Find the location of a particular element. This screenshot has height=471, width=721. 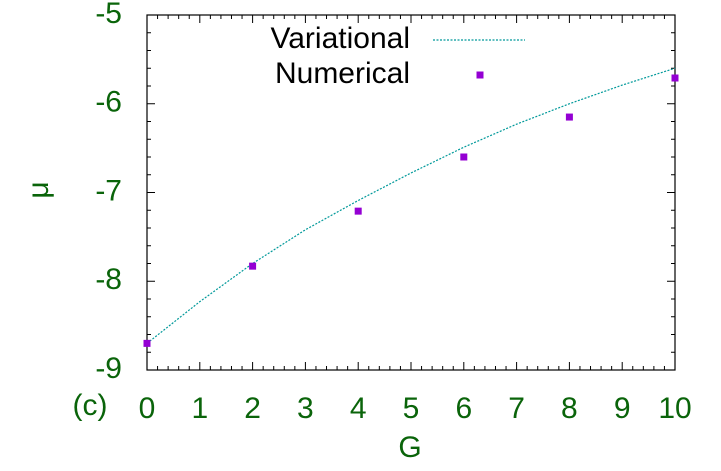

y-tick-label: -9 is located at coordinates (108, 368).